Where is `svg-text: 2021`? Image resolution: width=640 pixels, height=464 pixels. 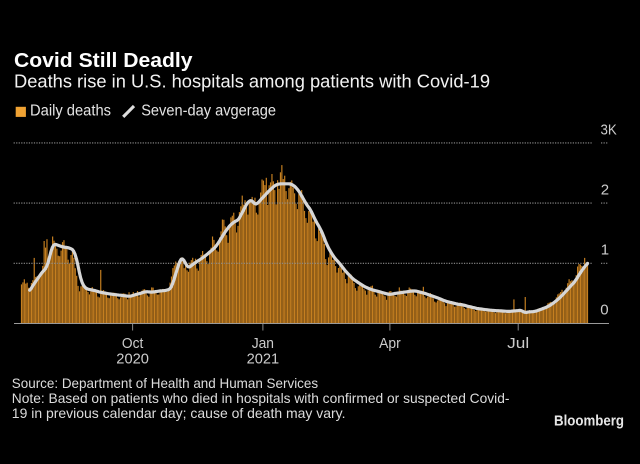 svg-text: 2021 is located at coordinates (263, 359).